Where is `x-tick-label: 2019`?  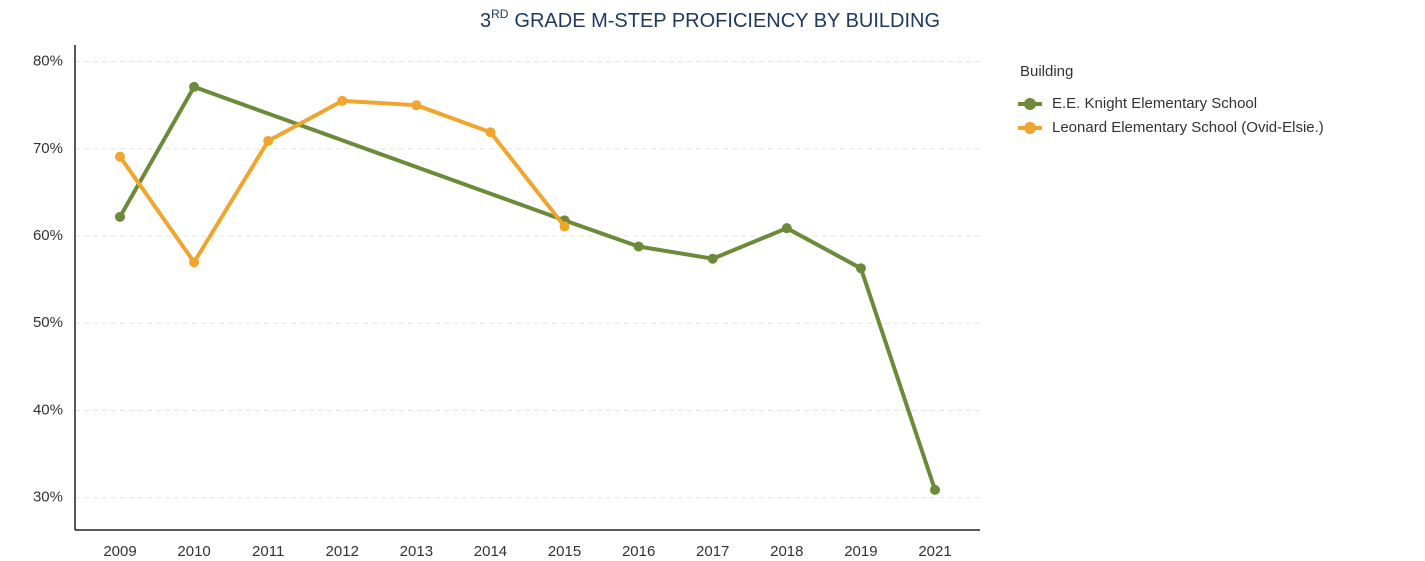
x-tick-label: 2019 is located at coordinates (860, 551).